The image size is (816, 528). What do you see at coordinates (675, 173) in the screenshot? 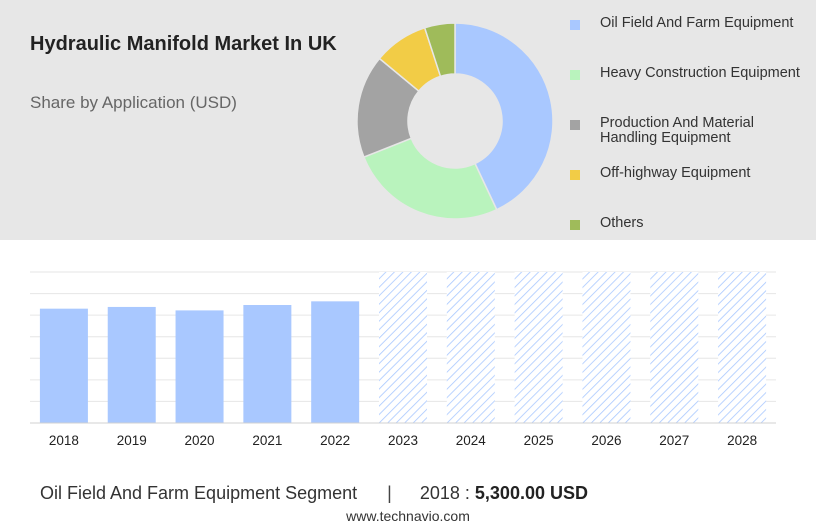
I see `legend-label: Off-highway Equipment` at bounding box center [675, 173].